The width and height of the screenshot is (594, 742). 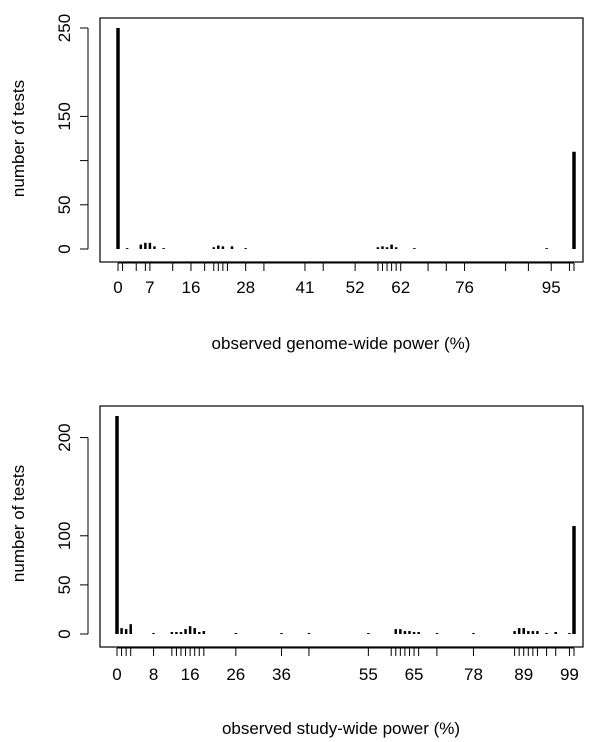 I want to click on y-tick-label: 150, so click(x=64, y=116).